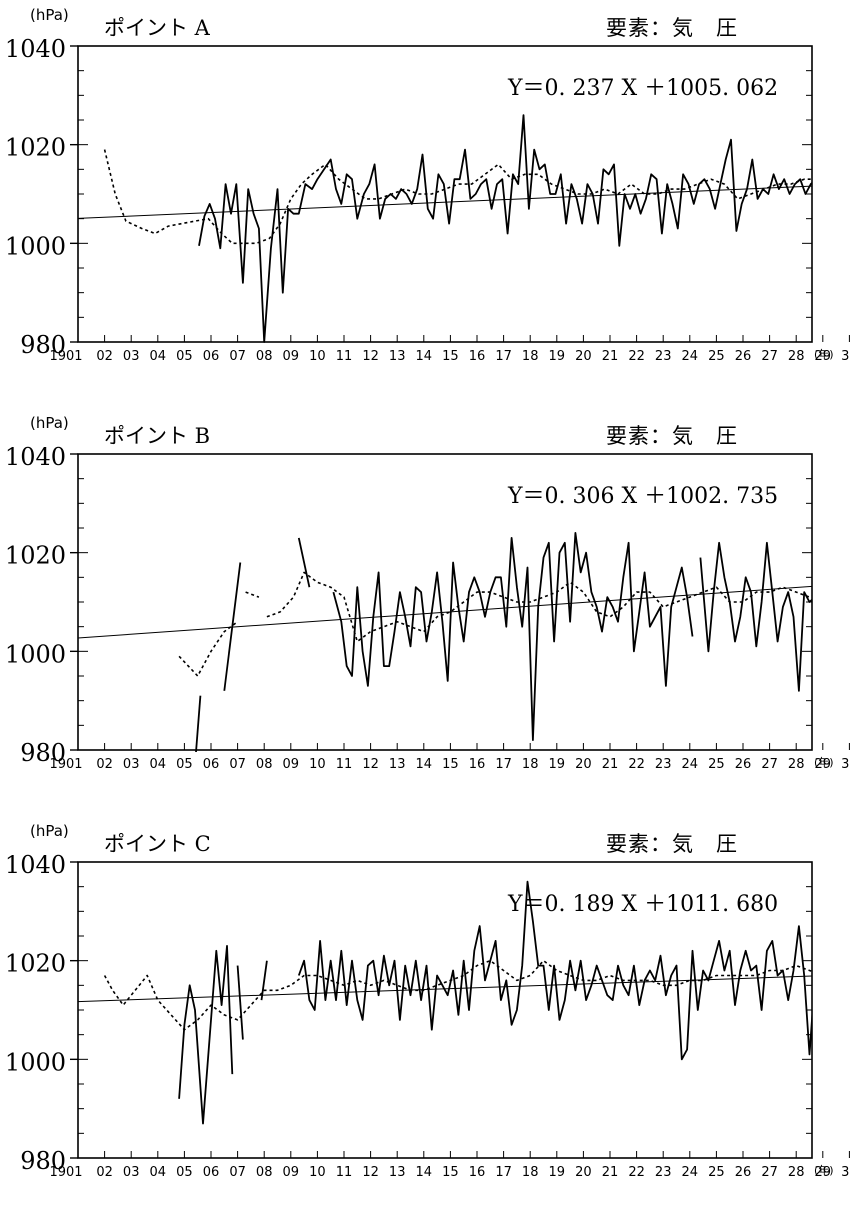 This screenshot has height=1216, width=850. Describe the element at coordinates (157, 28) in the screenshot. I see `chart-title: ポイント A` at that location.